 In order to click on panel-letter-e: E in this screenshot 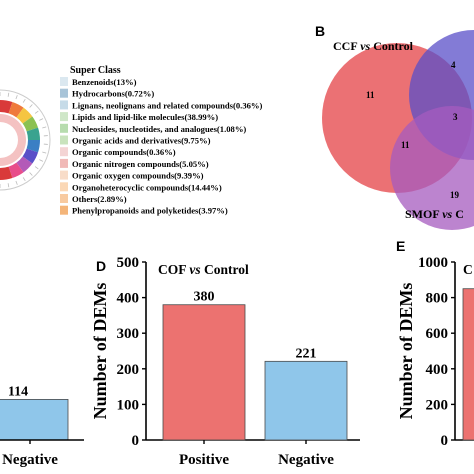, I will do `click(400, 246)`.